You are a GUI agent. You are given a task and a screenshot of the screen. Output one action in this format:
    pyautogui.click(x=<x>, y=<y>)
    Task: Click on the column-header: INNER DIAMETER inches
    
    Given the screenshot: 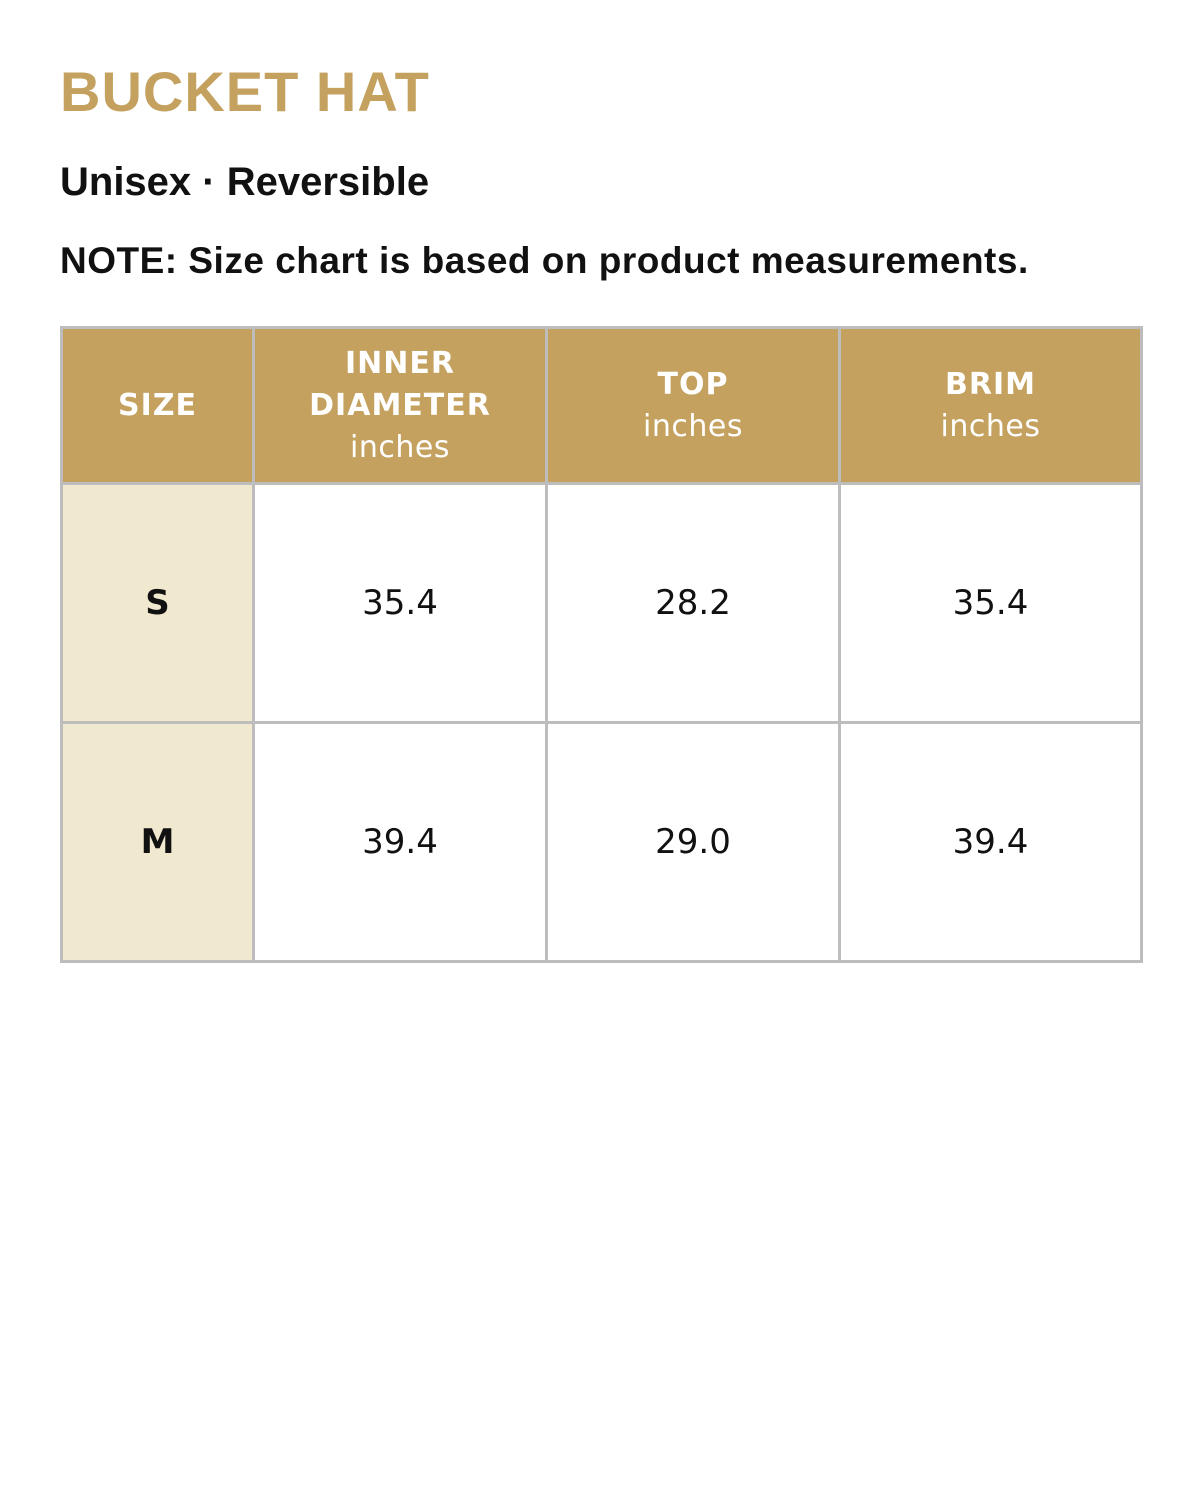 What is the action you would take?
    pyautogui.click(x=400, y=405)
    